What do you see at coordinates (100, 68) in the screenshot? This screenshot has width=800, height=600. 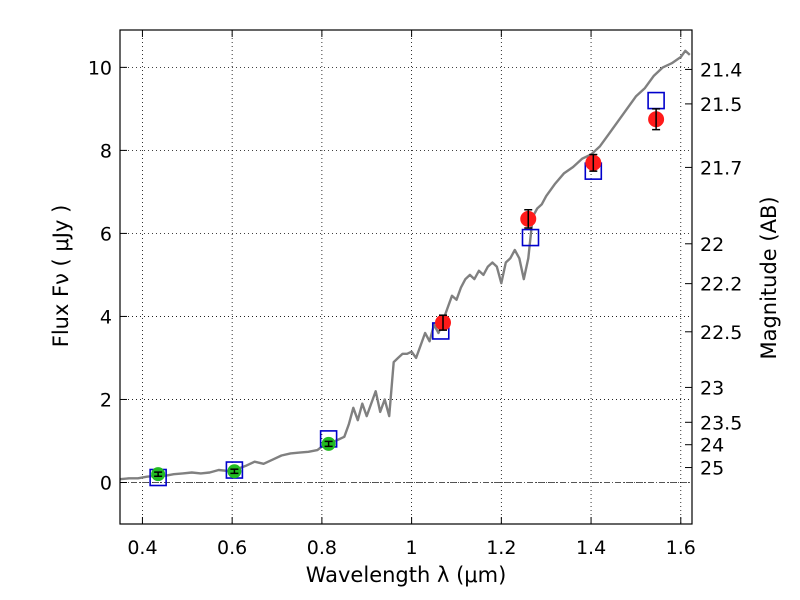 I see `y-tick-label: 10` at bounding box center [100, 68].